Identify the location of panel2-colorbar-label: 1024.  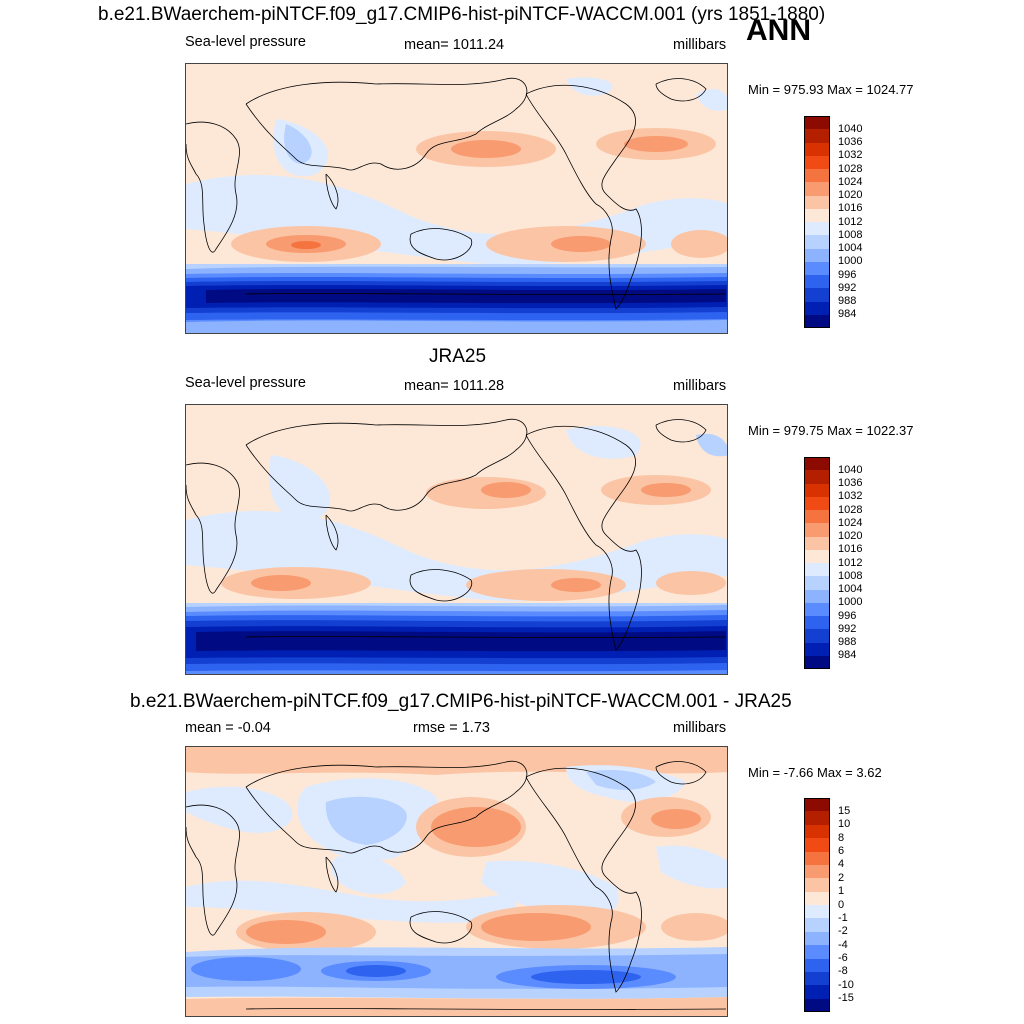
(850, 522).